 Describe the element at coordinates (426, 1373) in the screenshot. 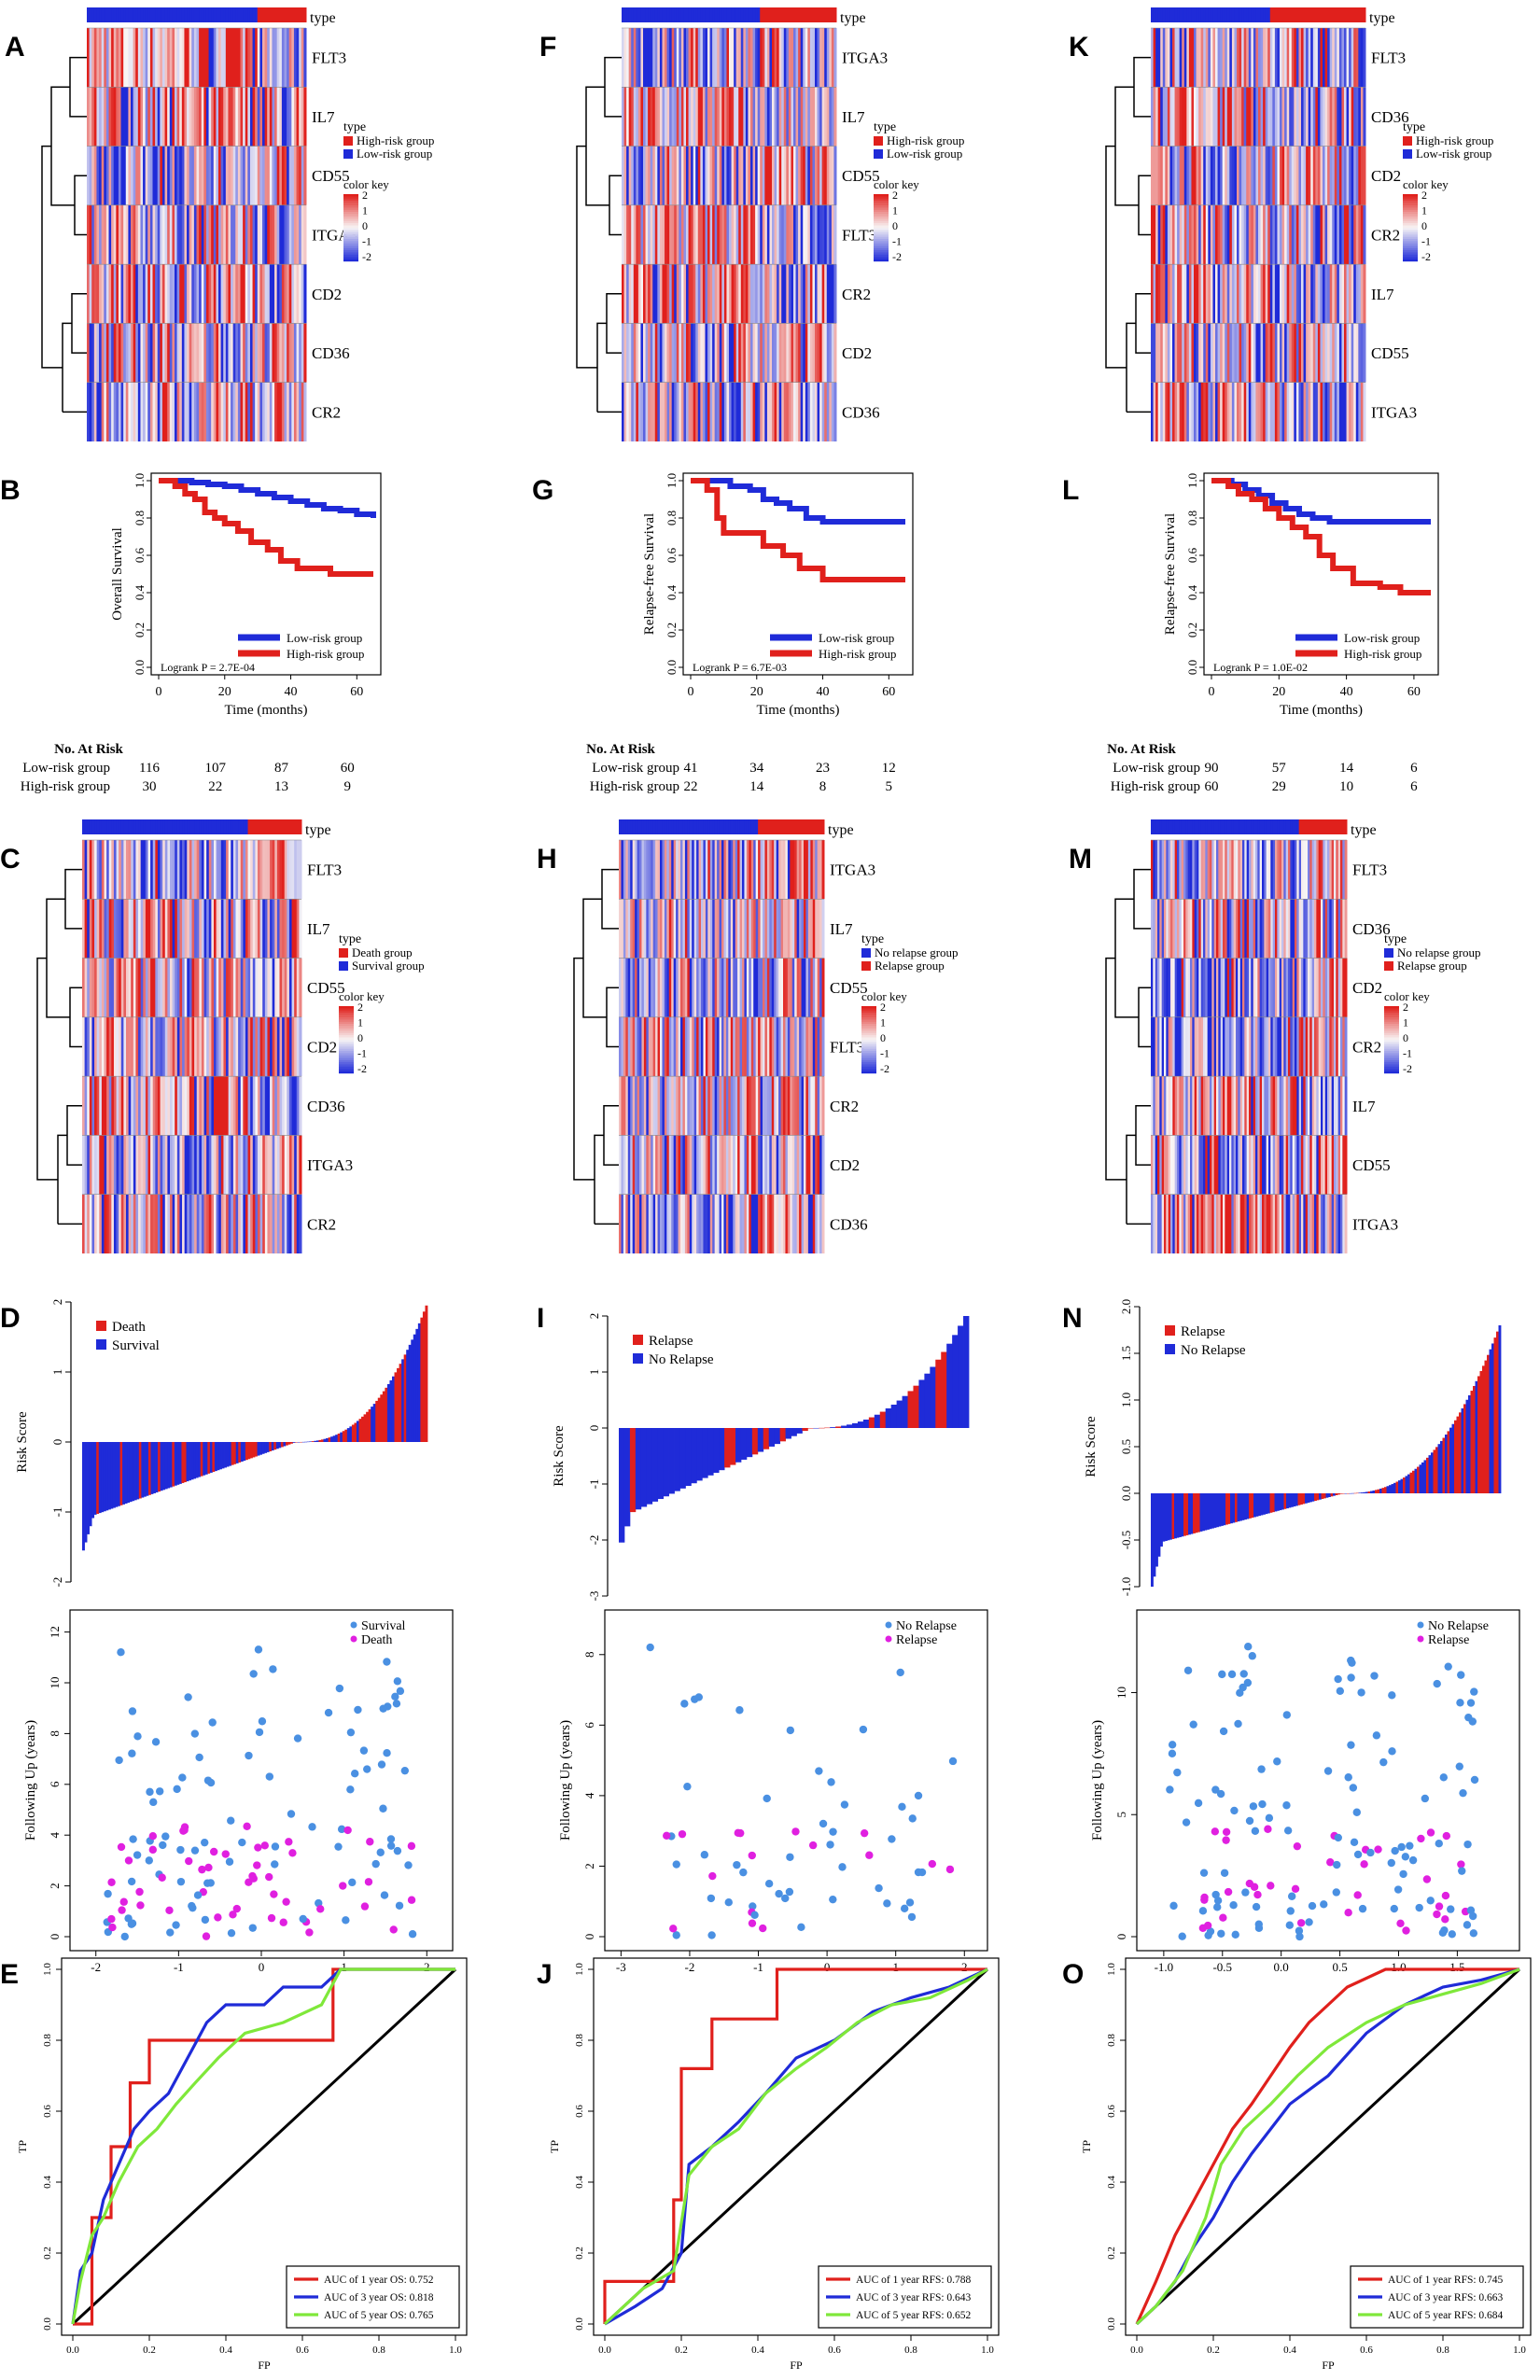

I see `risk-score-bar` at that location.